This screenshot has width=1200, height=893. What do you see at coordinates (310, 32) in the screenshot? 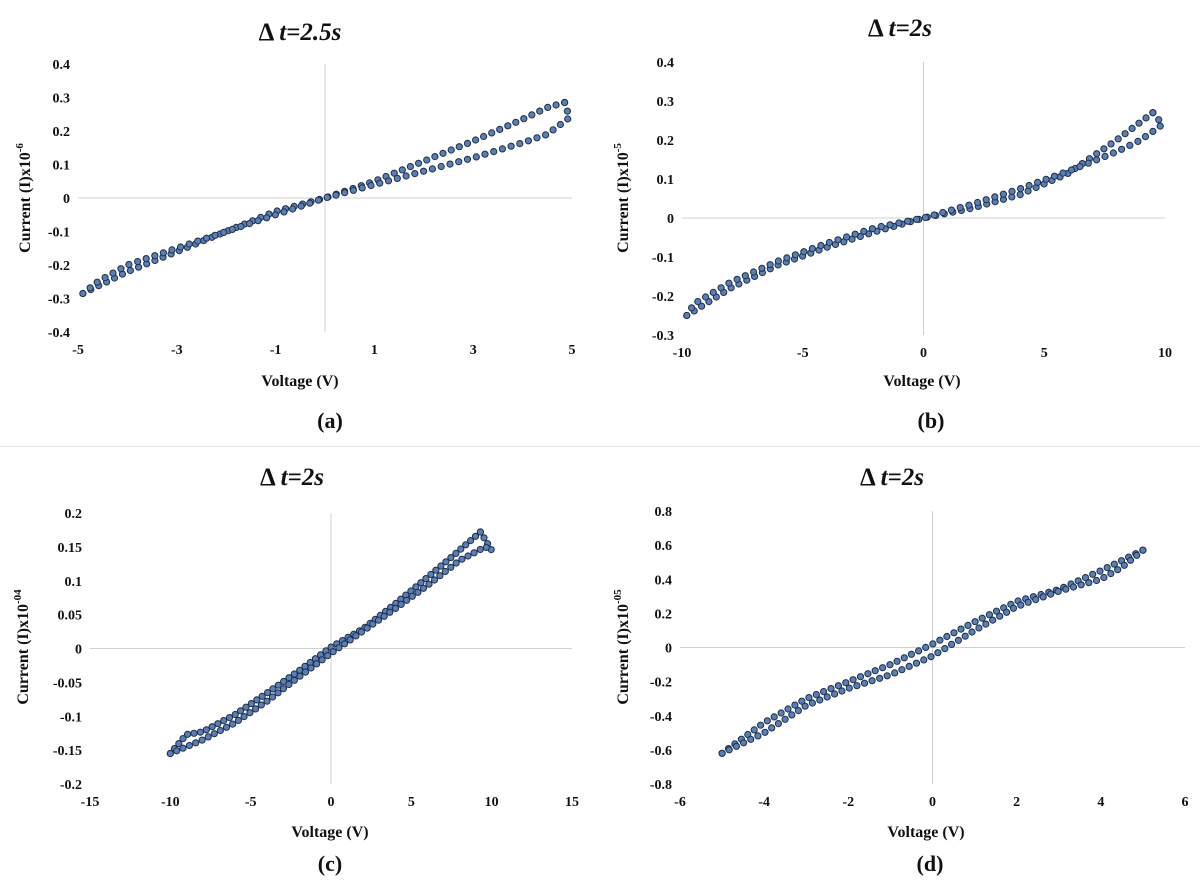
I see `title-text: t=2.5s` at bounding box center [310, 32].